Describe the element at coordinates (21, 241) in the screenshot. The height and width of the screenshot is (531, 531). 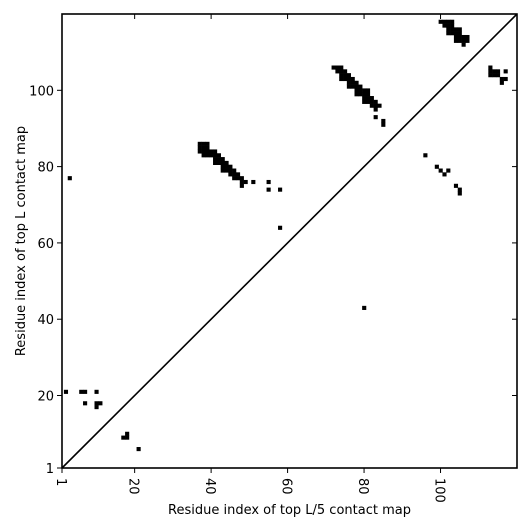
I see `y-axis-label: Residue index of top L contact map` at that location.